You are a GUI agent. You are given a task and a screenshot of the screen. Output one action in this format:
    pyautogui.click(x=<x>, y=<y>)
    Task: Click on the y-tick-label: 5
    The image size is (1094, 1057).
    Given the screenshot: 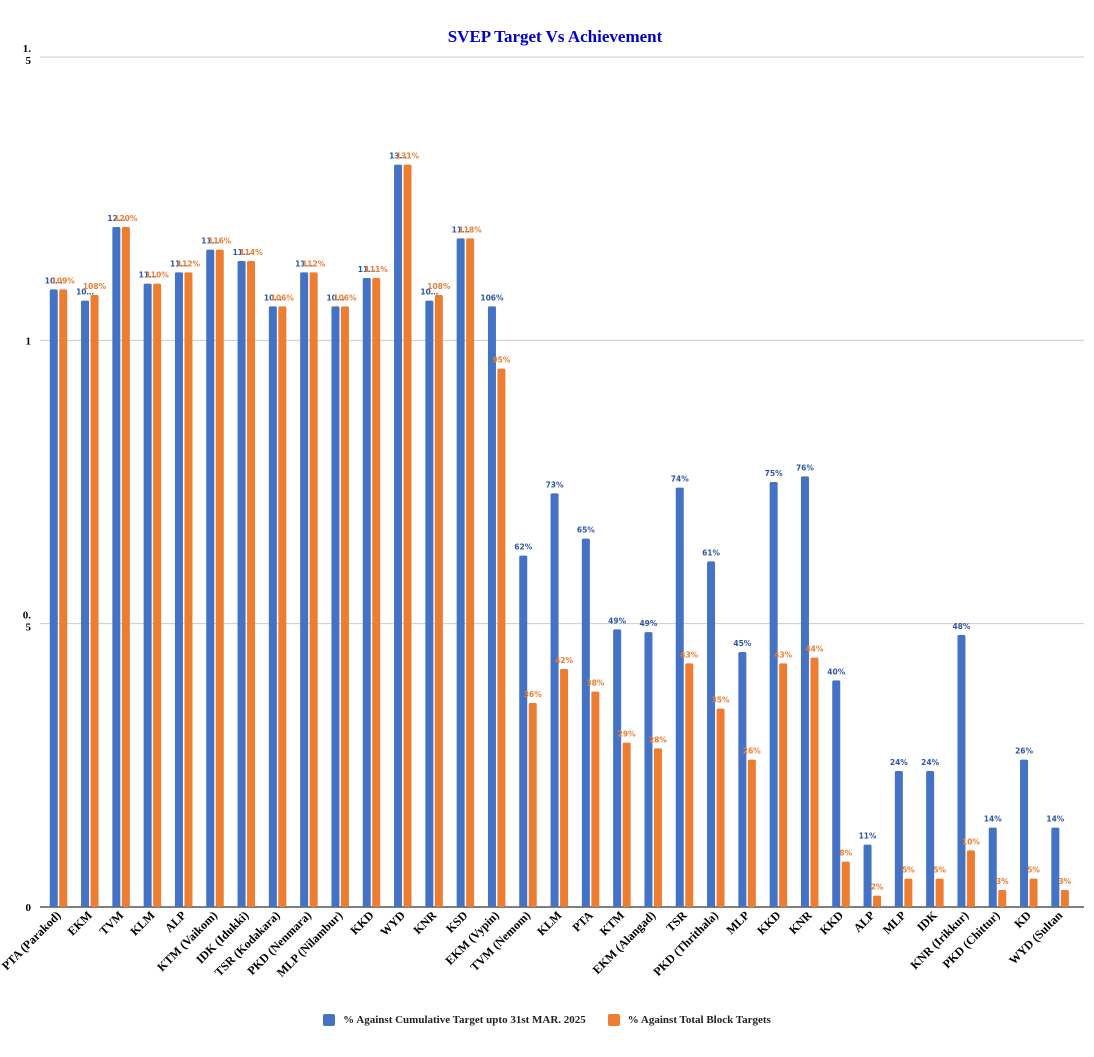 What is the action you would take?
    pyautogui.click(x=29, y=628)
    